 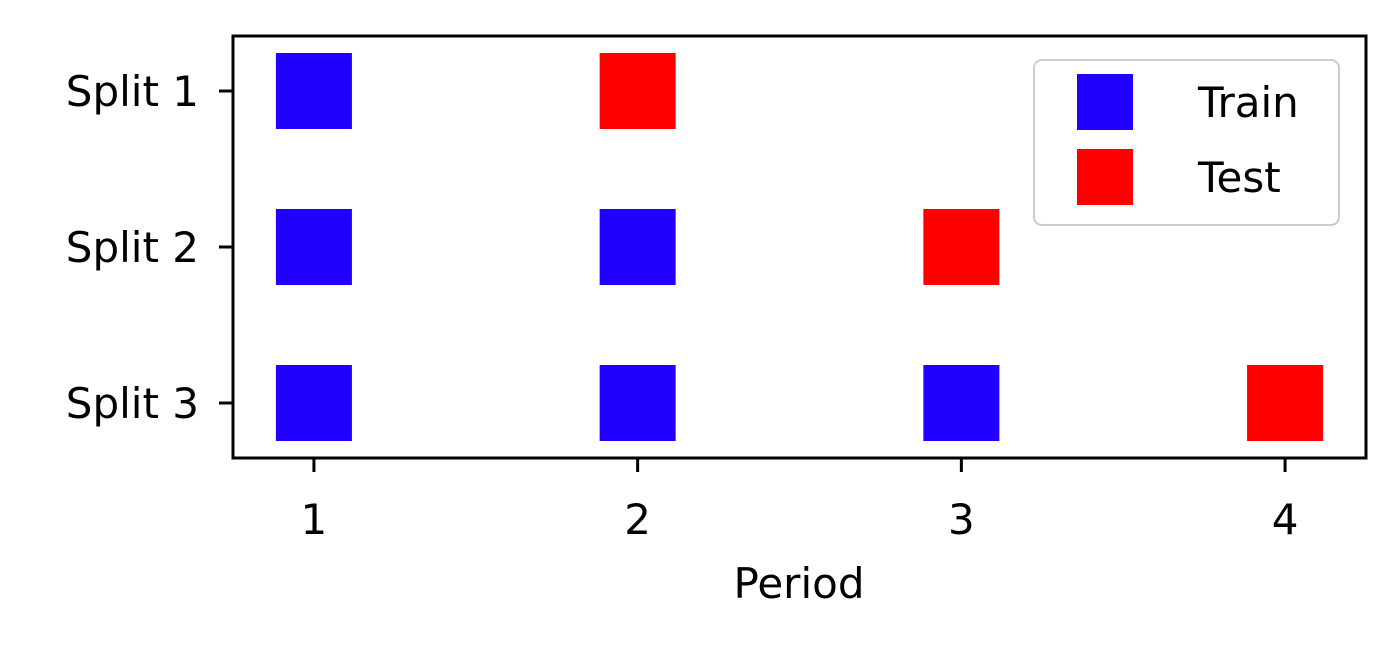 What do you see at coordinates (132, 247) in the screenshot?
I see `y-tick-label-1: Split 2` at bounding box center [132, 247].